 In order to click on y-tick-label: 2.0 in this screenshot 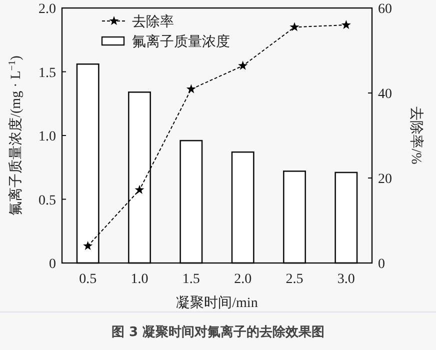, I will do `click(47, 9)`.